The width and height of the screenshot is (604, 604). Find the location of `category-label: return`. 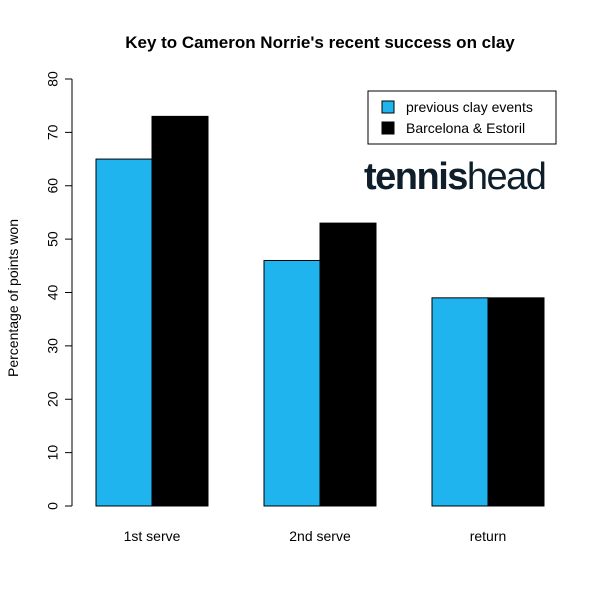

category-label: return is located at coordinates (488, 536).